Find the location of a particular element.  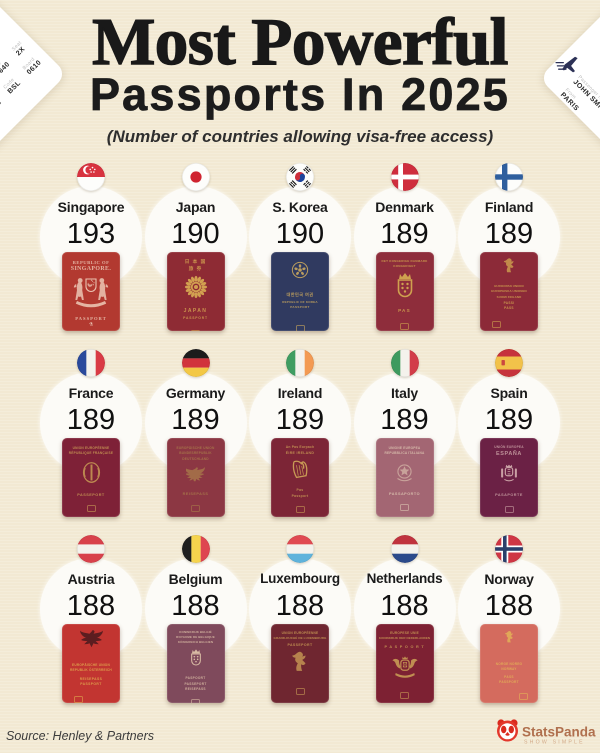

svg-text: StatsPanda is located at coordinates (559, 732).